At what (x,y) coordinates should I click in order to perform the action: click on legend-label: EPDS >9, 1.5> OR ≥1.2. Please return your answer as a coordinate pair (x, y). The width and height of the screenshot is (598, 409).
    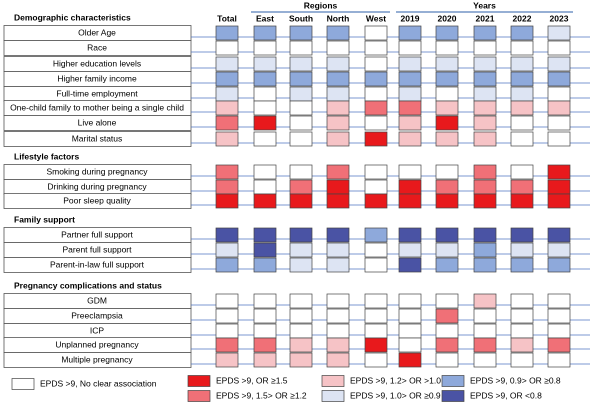
    Looking at the image, I should click on (261, 395).